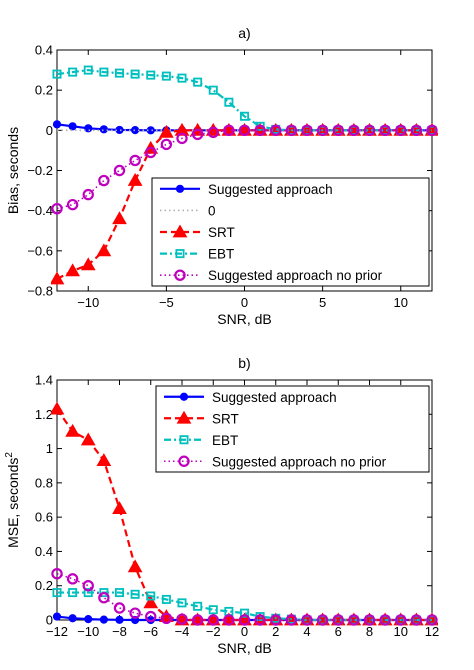 Image resolution: width=474 pixels, height=670 pixels. Describe the element at coordinates (182, 631) in the screenshot. I see `x-tick-label: −4` at that location.